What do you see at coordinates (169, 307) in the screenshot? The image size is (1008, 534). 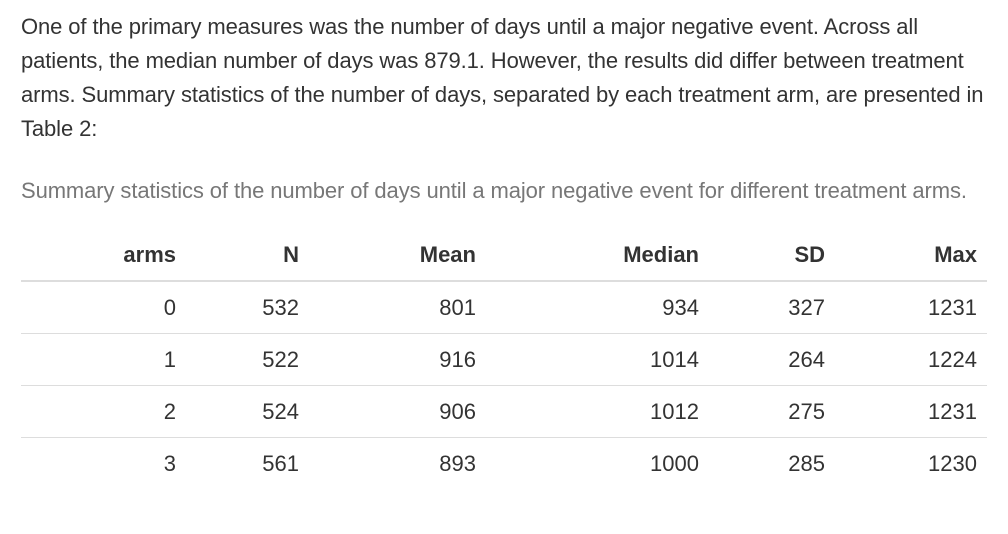 I see `cell-arms: 0` at bounding box center [169, 307].